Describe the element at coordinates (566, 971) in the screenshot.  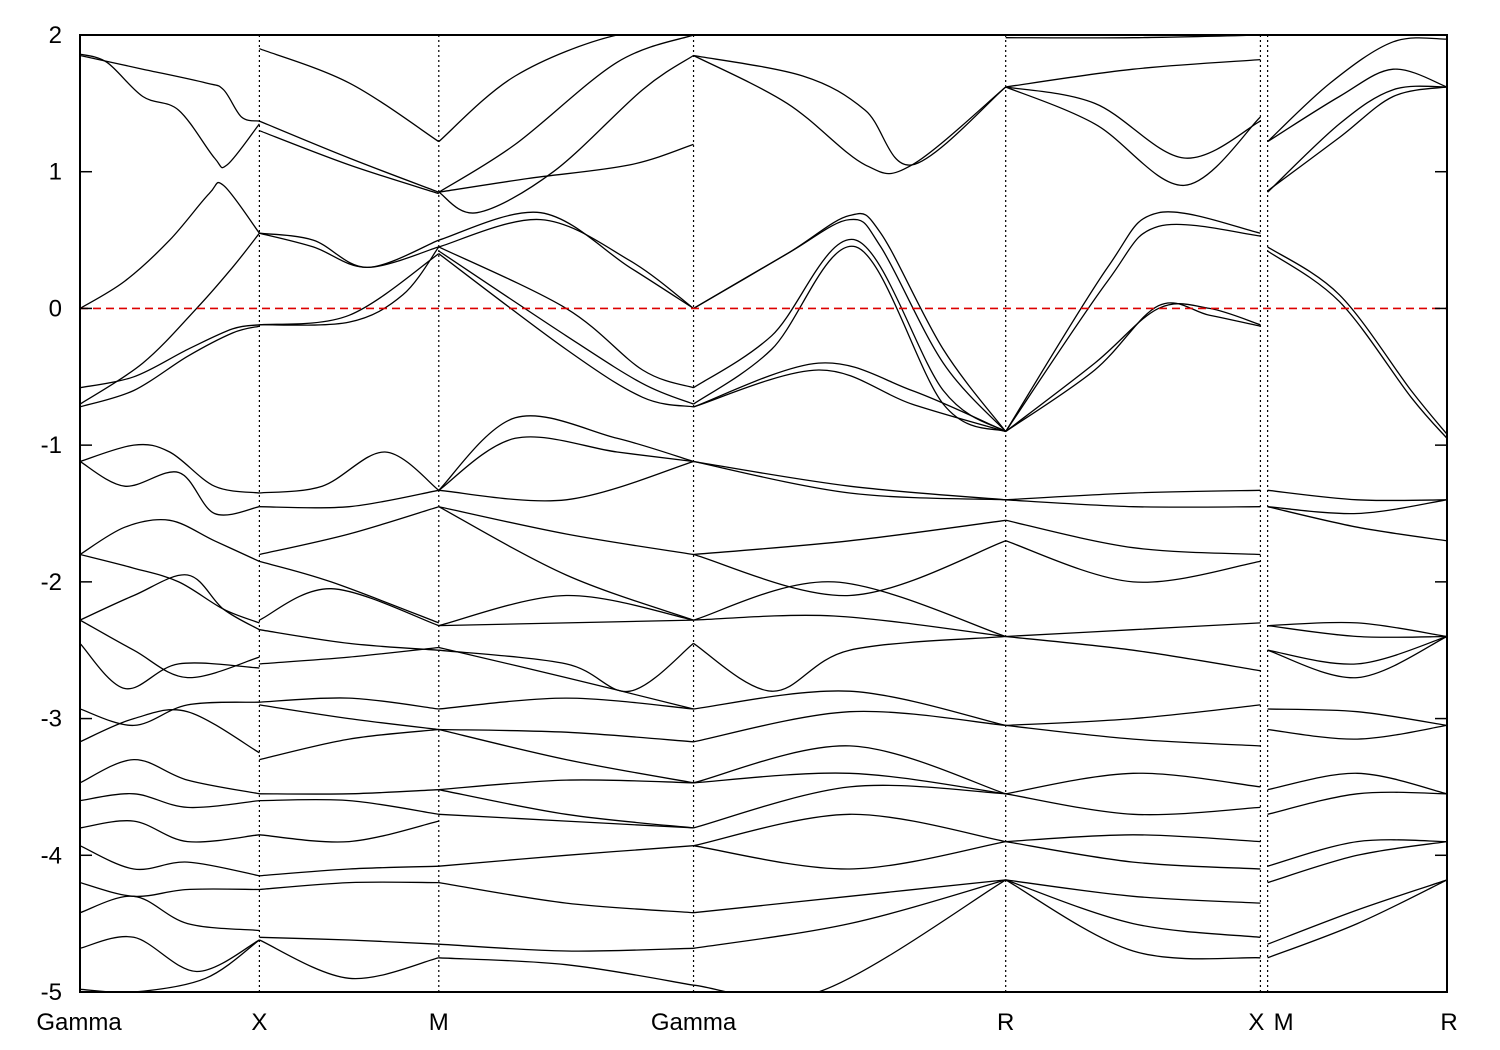
I see `band-line-s2-b27` at that location.